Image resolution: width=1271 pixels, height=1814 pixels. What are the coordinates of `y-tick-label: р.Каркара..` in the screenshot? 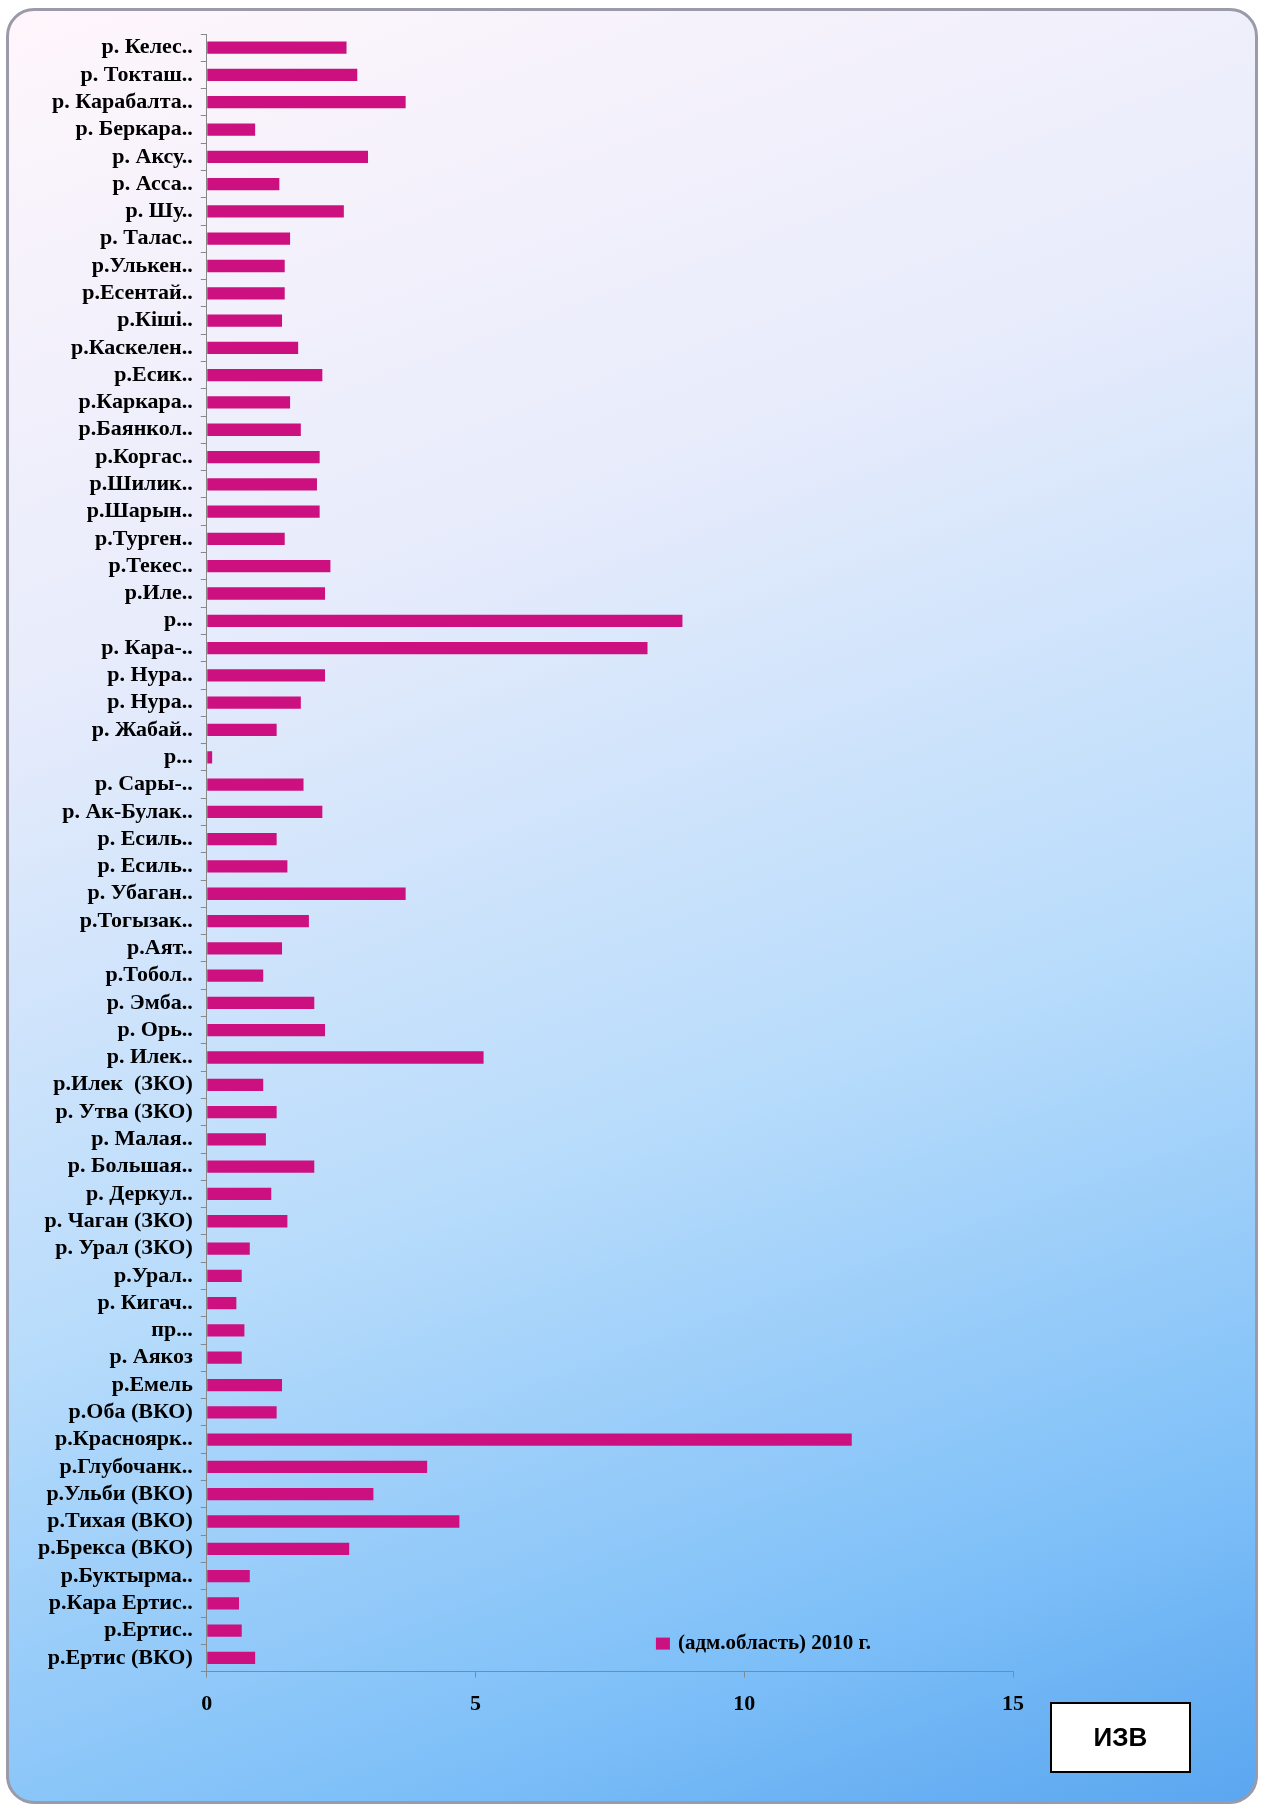 It's located at (135, 401).